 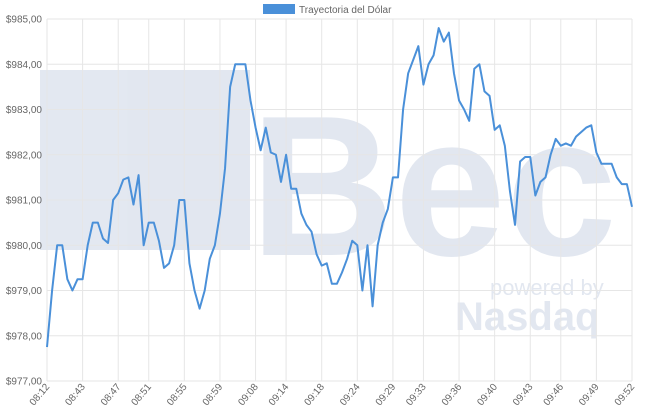 I want to click on y-tick-label: $984,00, so click(x=24, y=65).